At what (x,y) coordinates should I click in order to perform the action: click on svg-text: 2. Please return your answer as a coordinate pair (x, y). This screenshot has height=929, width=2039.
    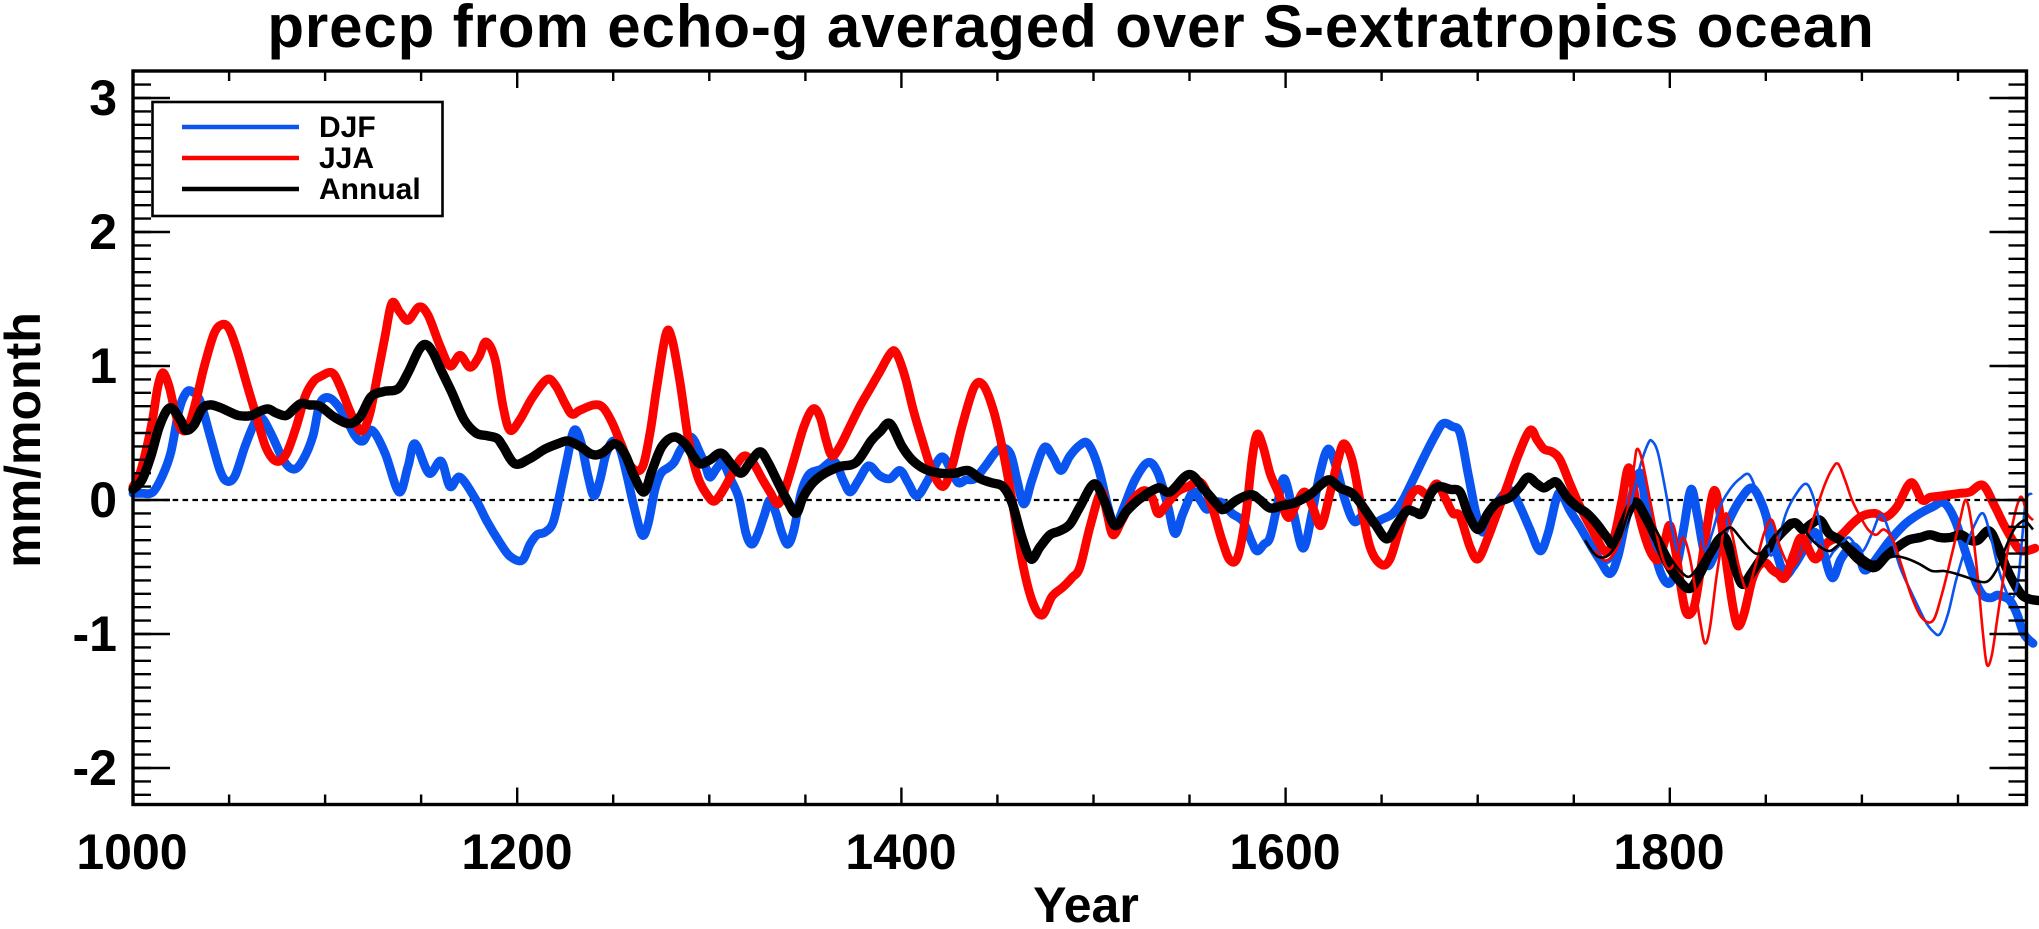
    Looking at the image, I should click on (103, 232).